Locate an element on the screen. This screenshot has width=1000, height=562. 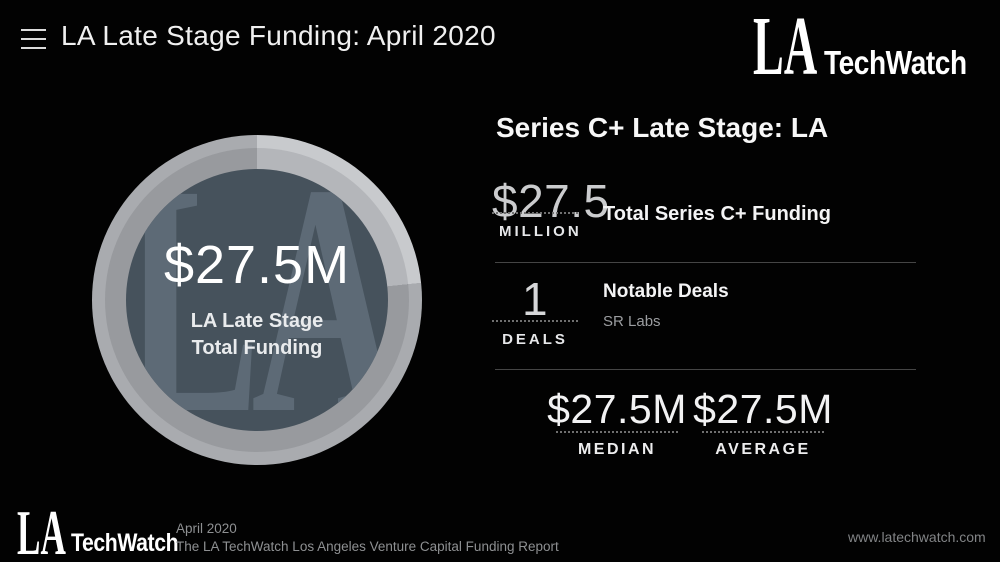
latechwatch-logo-footer: LA TechWatch is located at coordinates (107, 529).